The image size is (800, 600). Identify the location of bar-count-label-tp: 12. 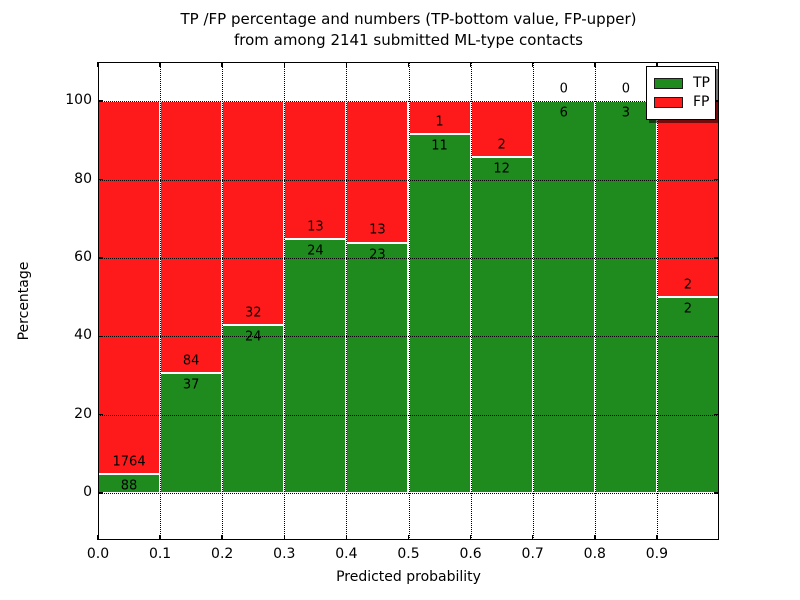
(501, 169).